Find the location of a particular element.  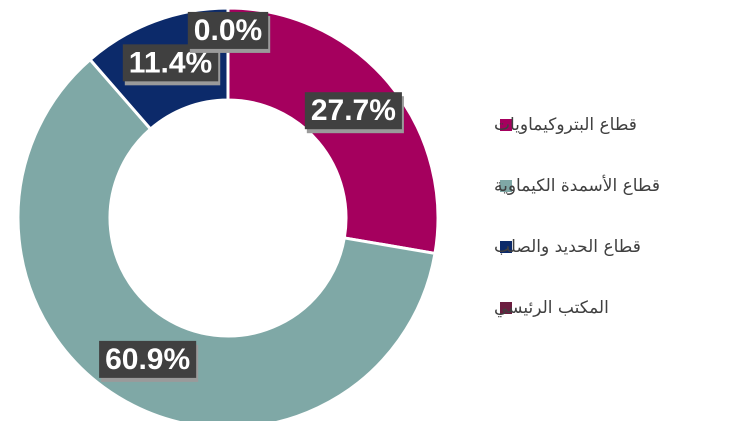

data-label: 0.0% is located at coordinates (229, 32).